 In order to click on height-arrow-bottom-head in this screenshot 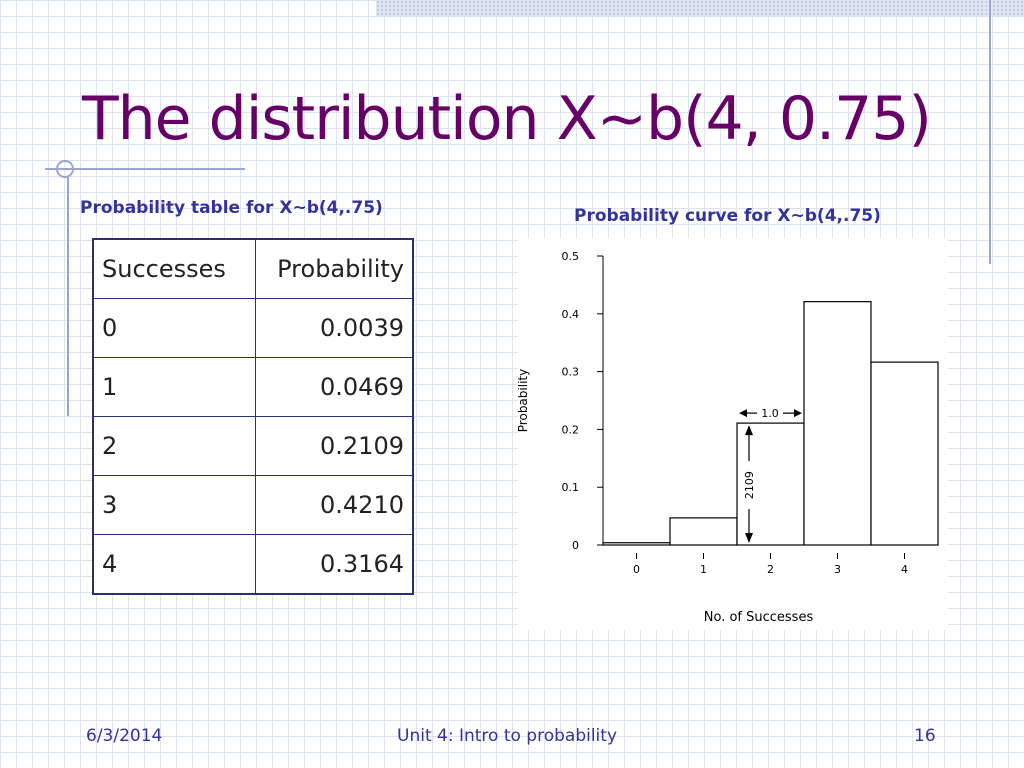, I will do `click(749, 538)`.